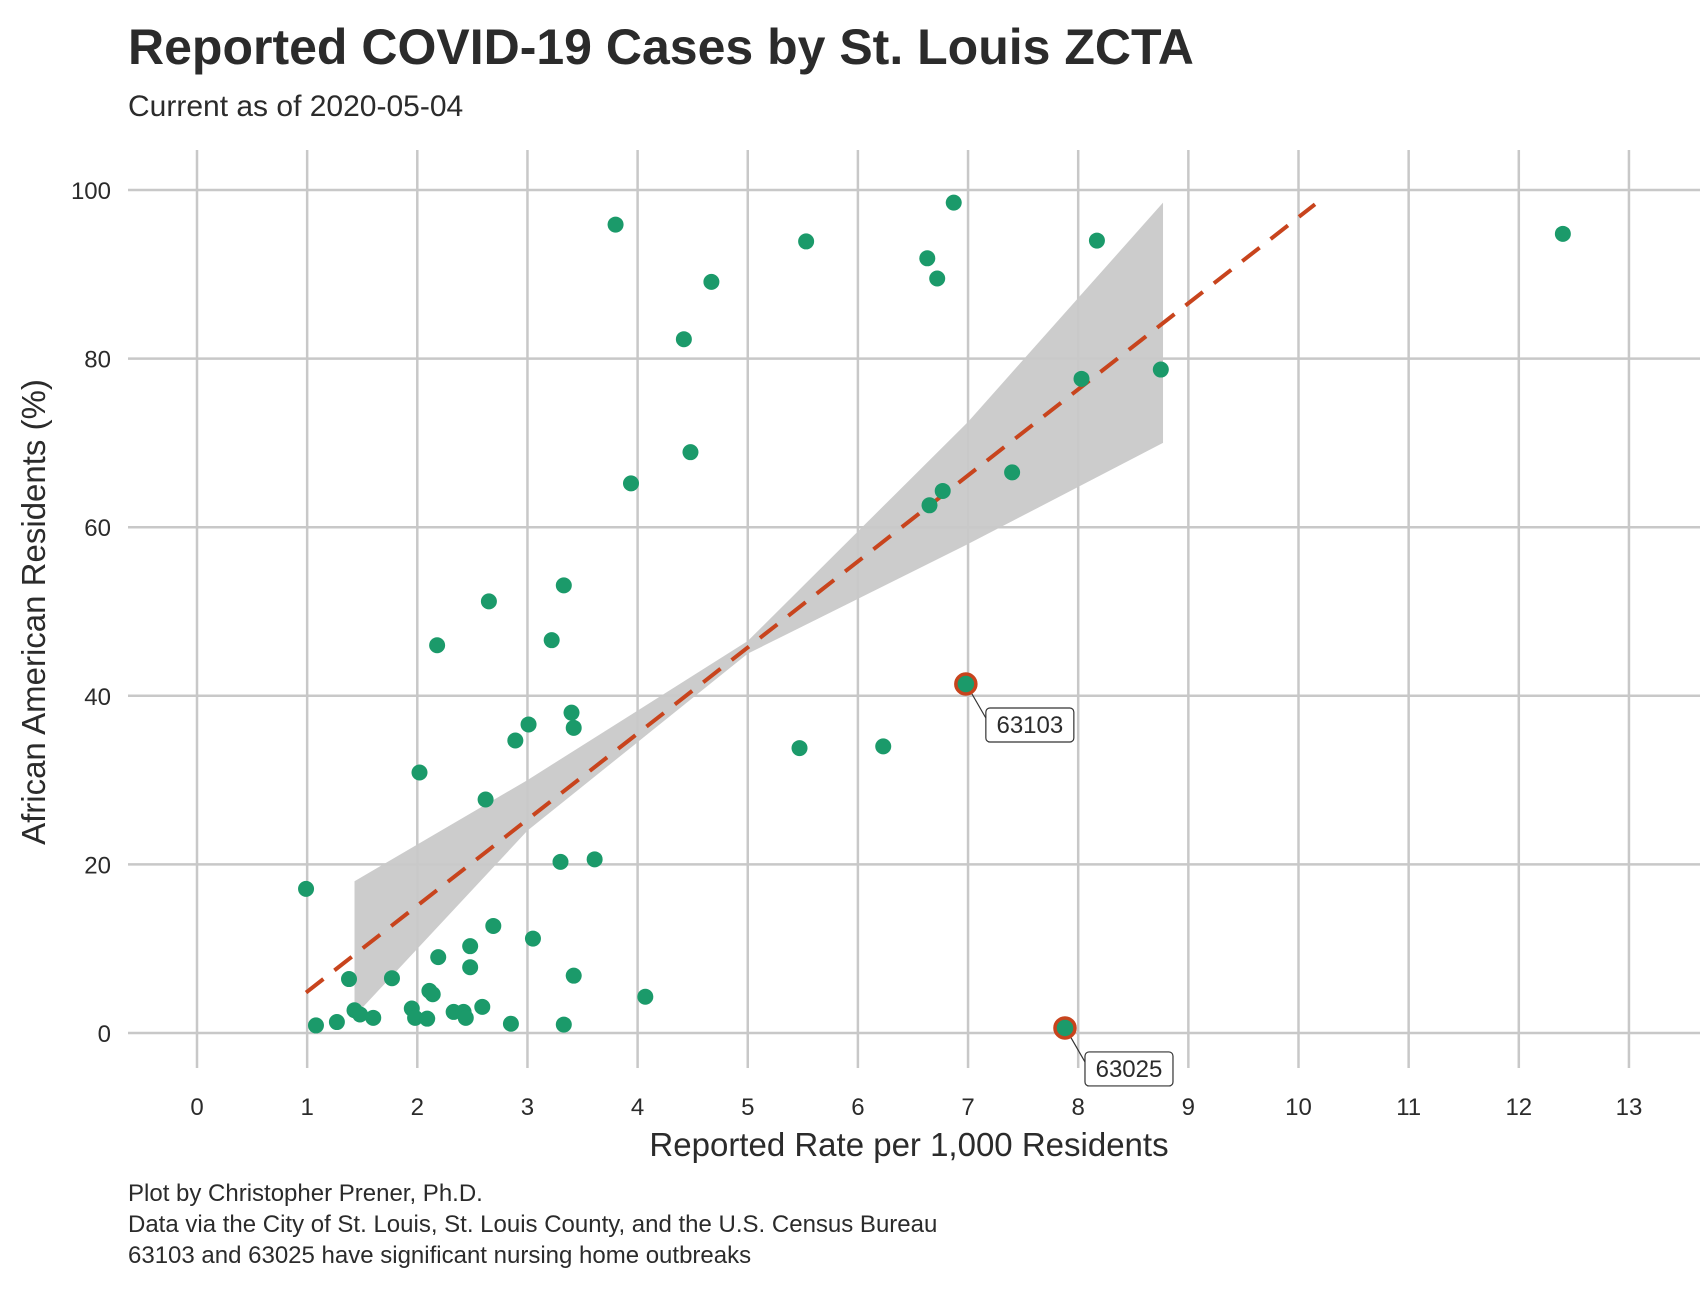  I want to click on x-axis-label: Reported Rate per 1,000 Residents, so click(908, 1144).